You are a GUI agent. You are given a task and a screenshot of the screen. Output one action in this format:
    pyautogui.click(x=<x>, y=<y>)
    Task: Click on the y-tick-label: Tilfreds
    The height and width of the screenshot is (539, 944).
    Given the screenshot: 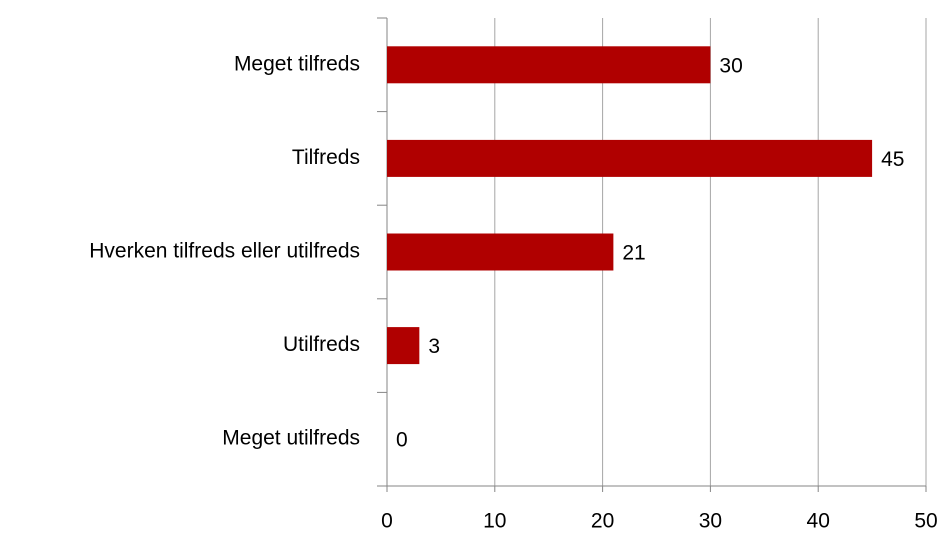 What is the action you would take?
    pyautogui.click(x=326, y=157)
    